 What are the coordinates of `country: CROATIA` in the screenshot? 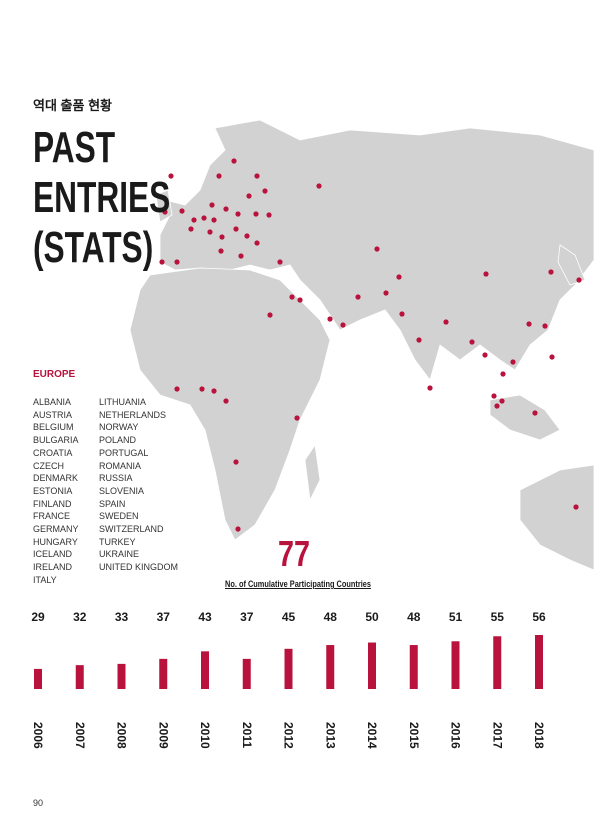 It's located at (53, 452).